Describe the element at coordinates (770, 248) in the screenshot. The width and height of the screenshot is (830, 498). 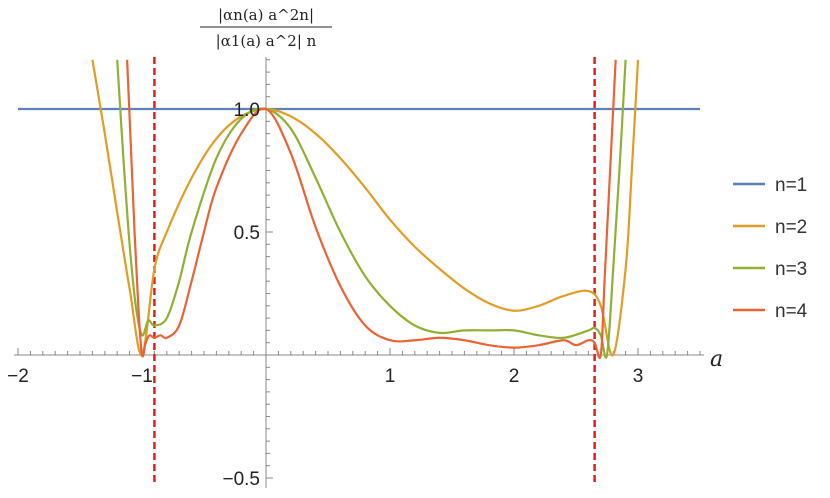
I see `legend: n=1 n=2 n=3 n=4` at that location.